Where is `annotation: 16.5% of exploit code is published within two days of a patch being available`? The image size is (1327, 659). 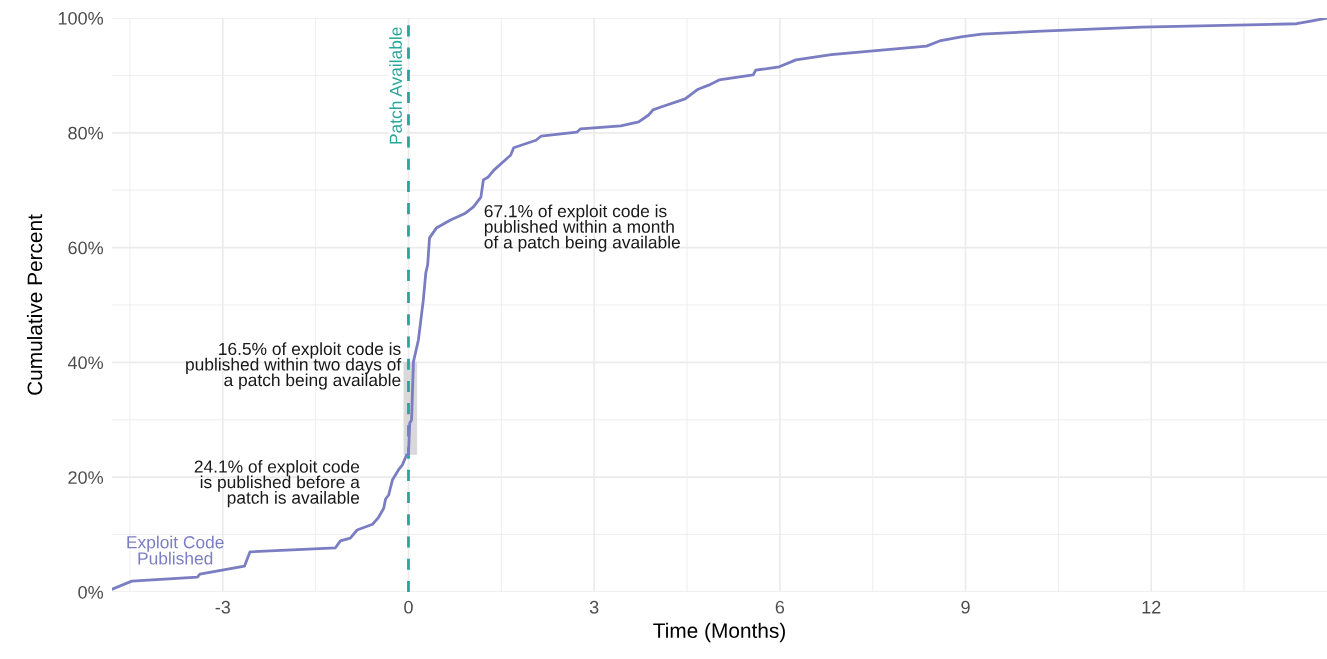
annotation: 16.5% of exploit code is published within two days of a patch being available is located at coordinates (294, 366).